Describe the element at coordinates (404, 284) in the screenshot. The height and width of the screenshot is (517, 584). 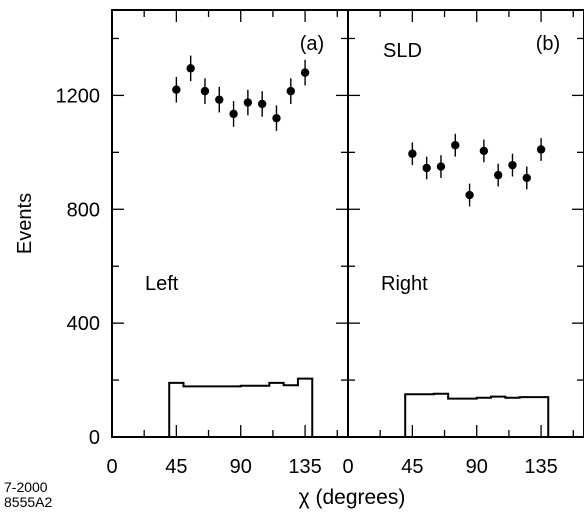
I see `side-label: Right` at that location.